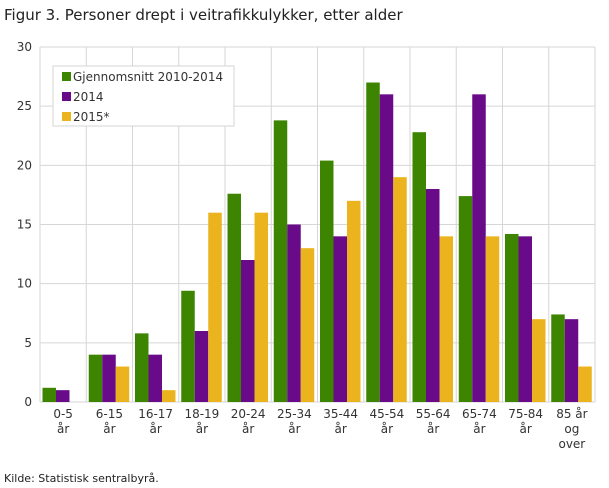 This screenshot has width=609, height=488. I want to click on x-tick-label: 65-74, so click(479, 414).